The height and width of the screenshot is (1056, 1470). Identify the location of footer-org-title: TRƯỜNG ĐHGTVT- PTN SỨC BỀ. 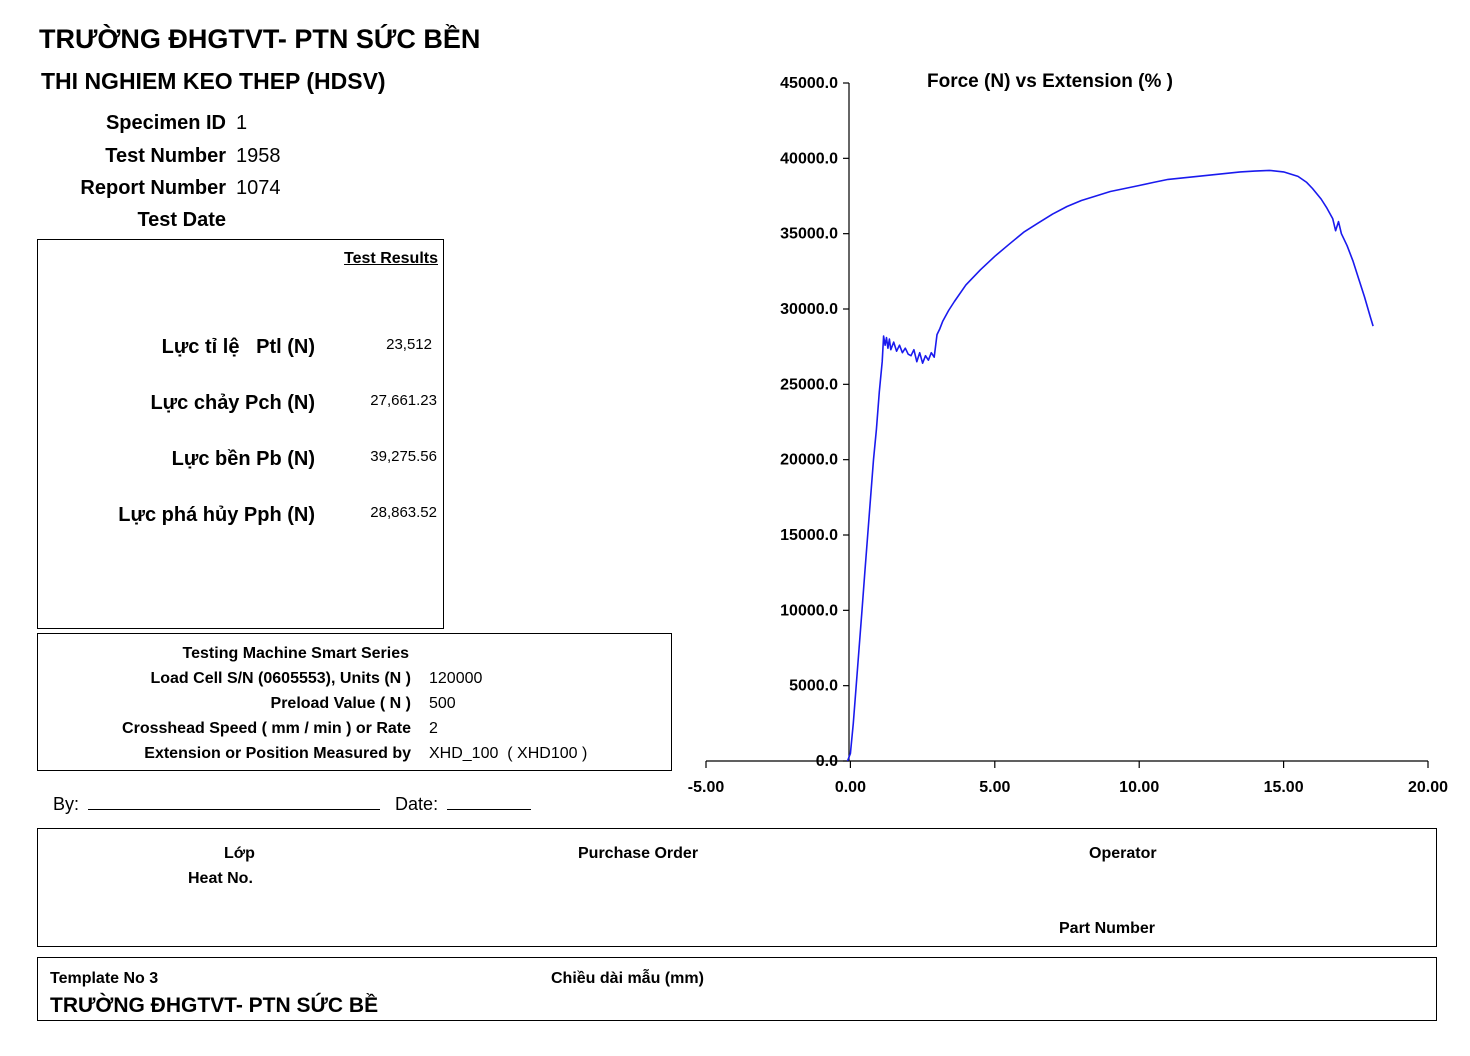
(214, 1005).